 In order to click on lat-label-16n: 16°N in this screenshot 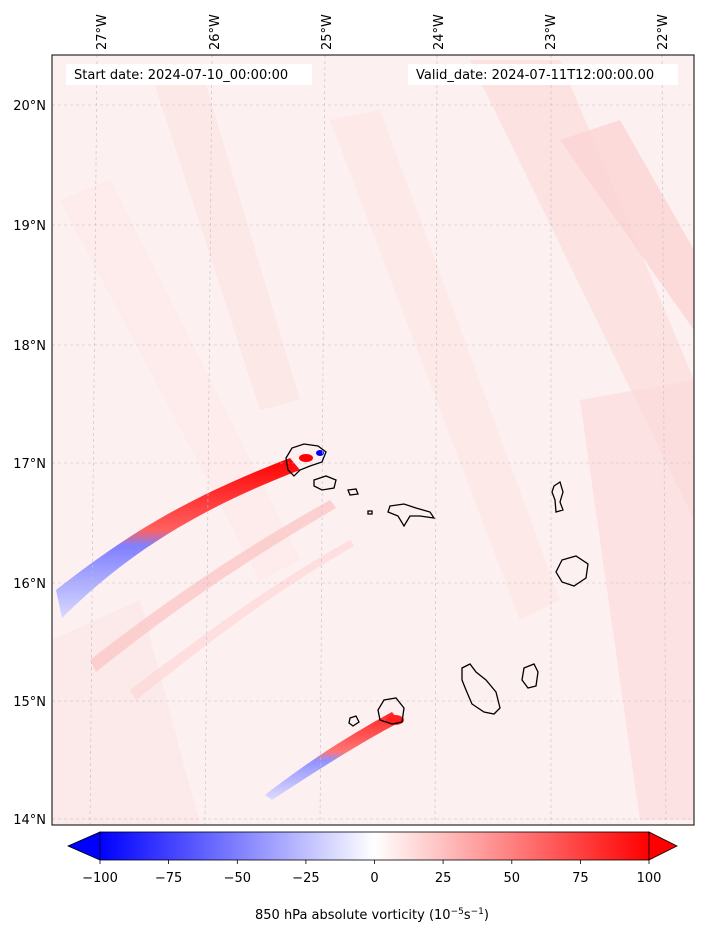, I will do `click(29, 584)`.